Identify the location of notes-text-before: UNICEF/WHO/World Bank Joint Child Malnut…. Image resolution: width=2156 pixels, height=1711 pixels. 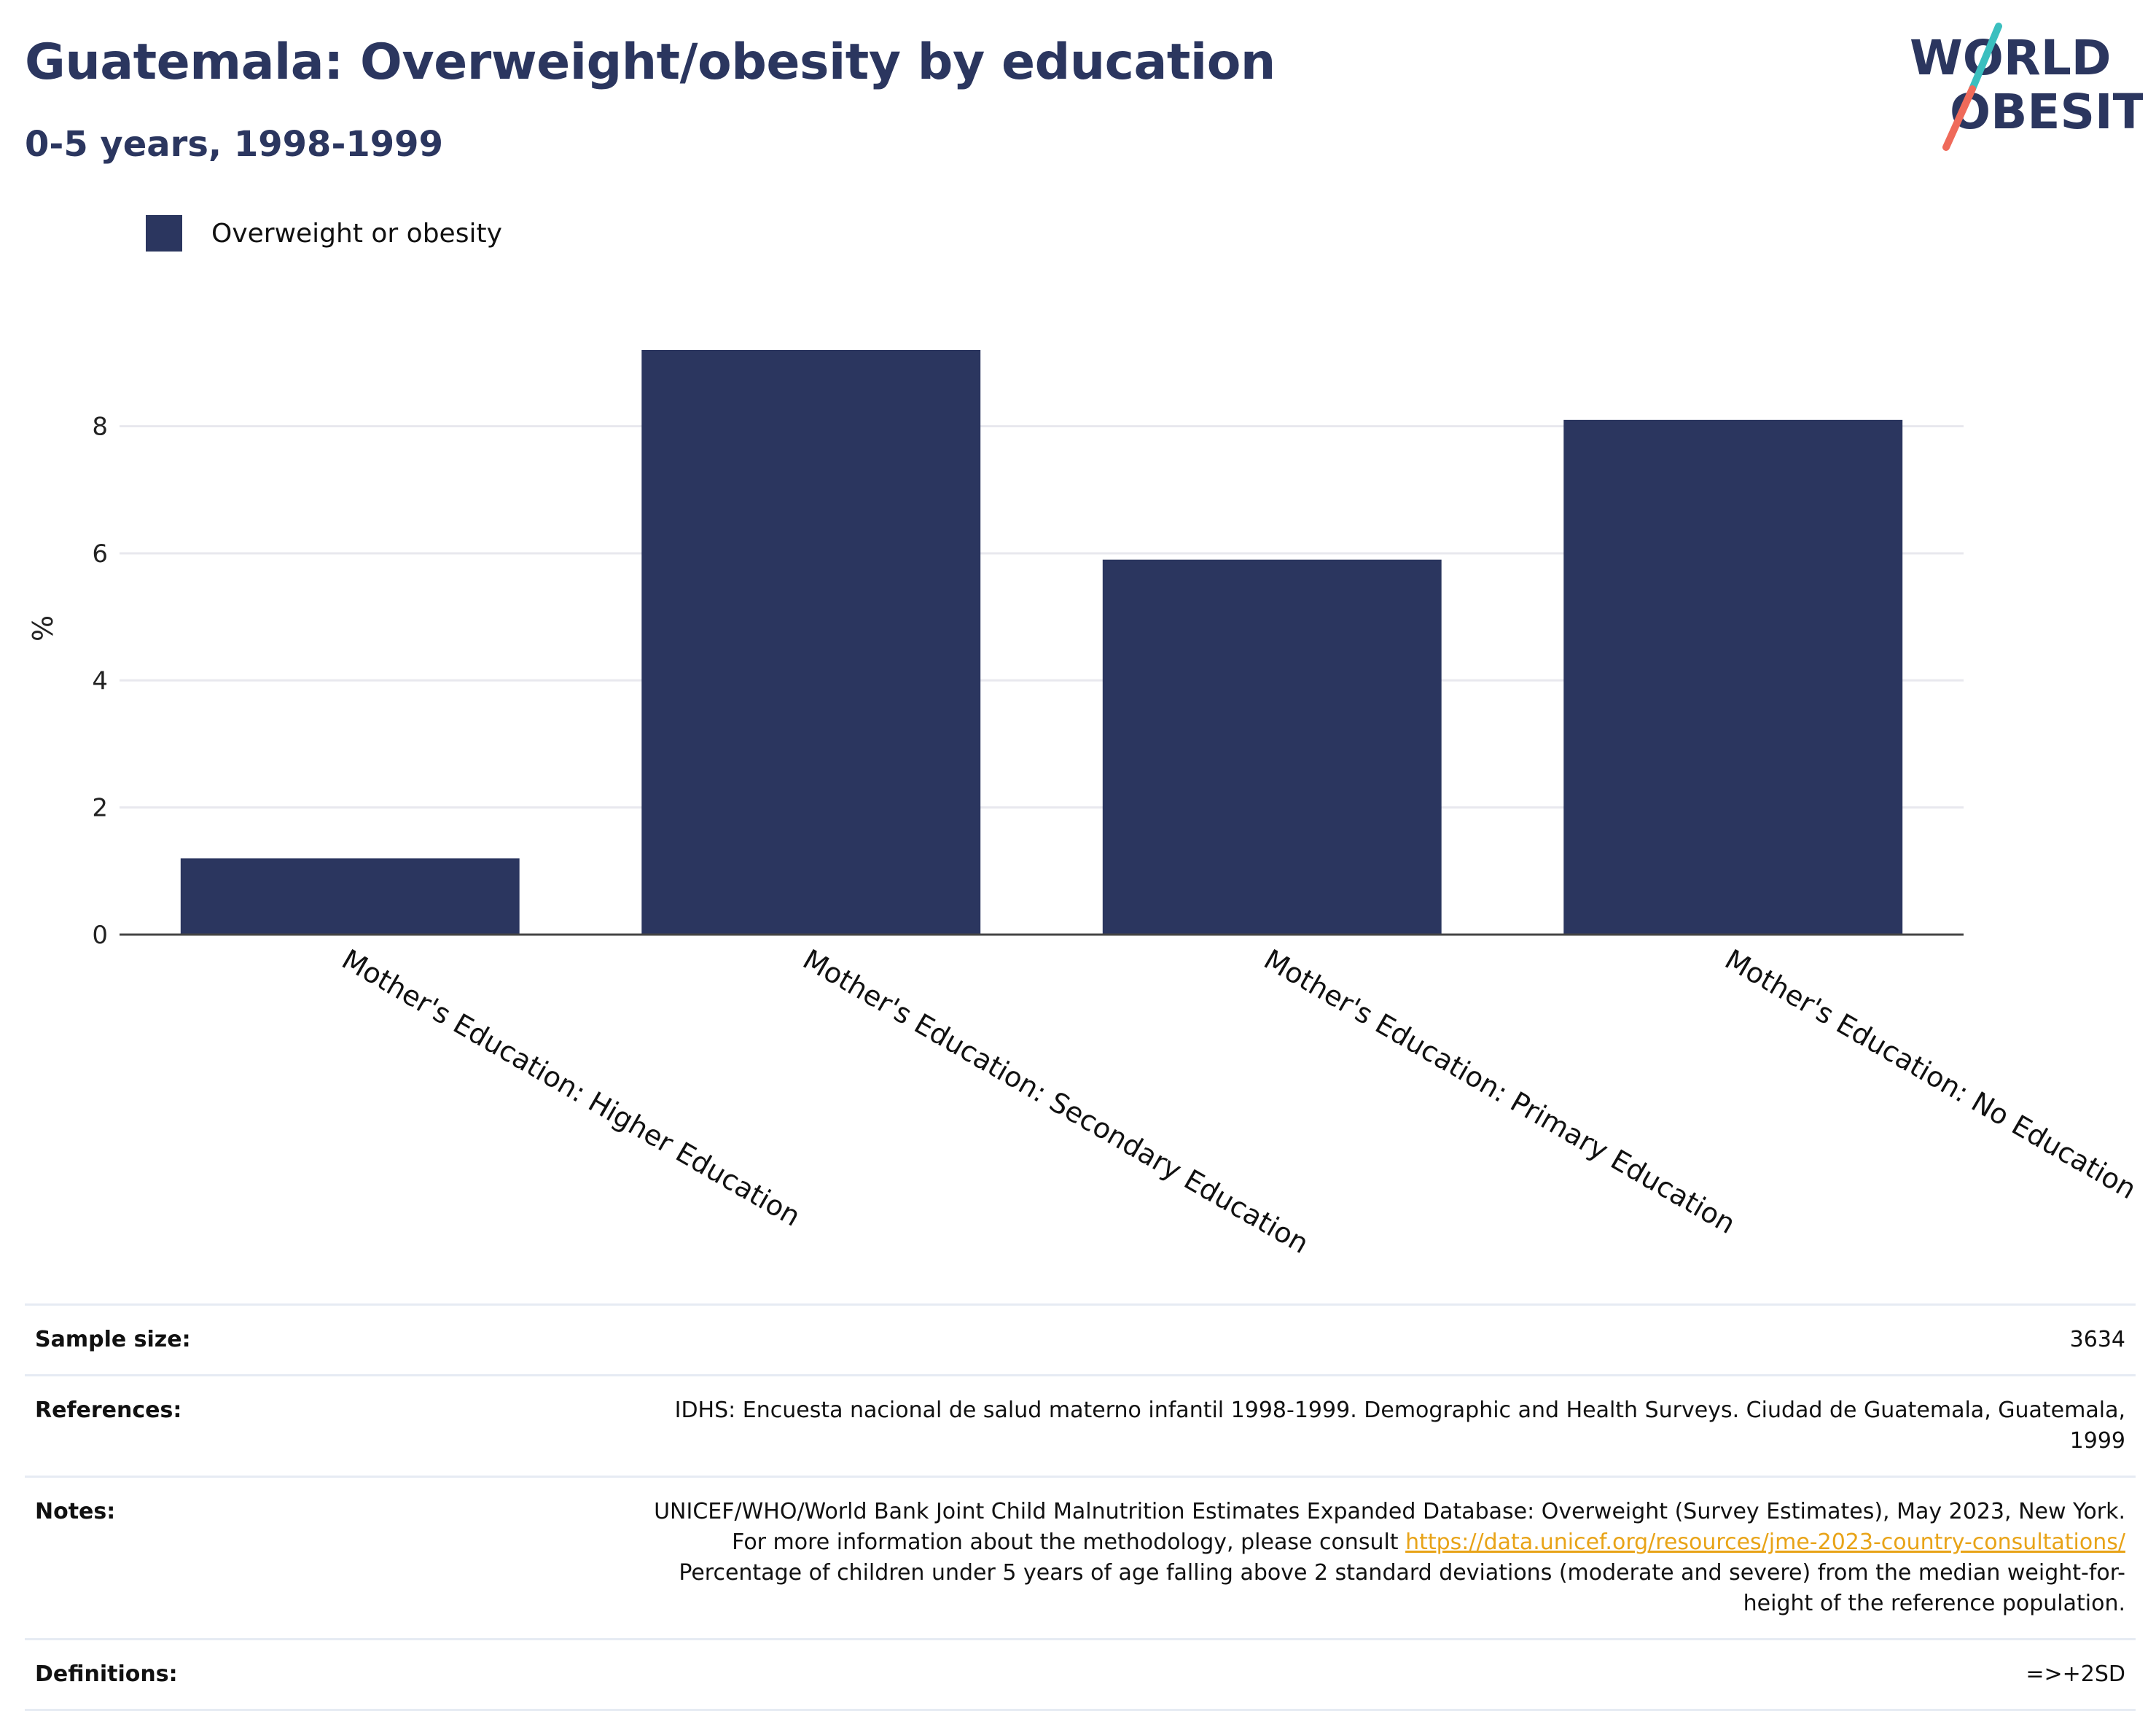
(1390, 1527).